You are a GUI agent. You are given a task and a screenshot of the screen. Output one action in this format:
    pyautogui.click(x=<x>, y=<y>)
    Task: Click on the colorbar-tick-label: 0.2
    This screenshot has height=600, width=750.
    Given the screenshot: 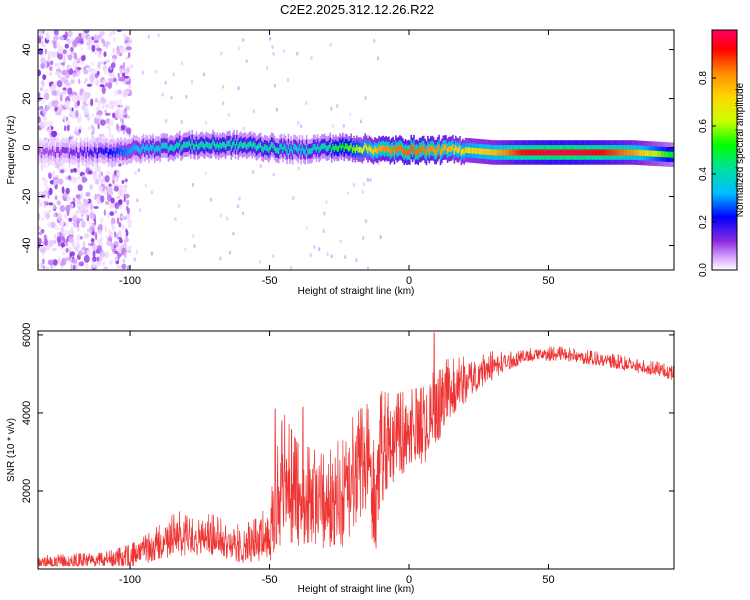 What is the action you would take?
    pyautogui.click(x=703, y=222)
    